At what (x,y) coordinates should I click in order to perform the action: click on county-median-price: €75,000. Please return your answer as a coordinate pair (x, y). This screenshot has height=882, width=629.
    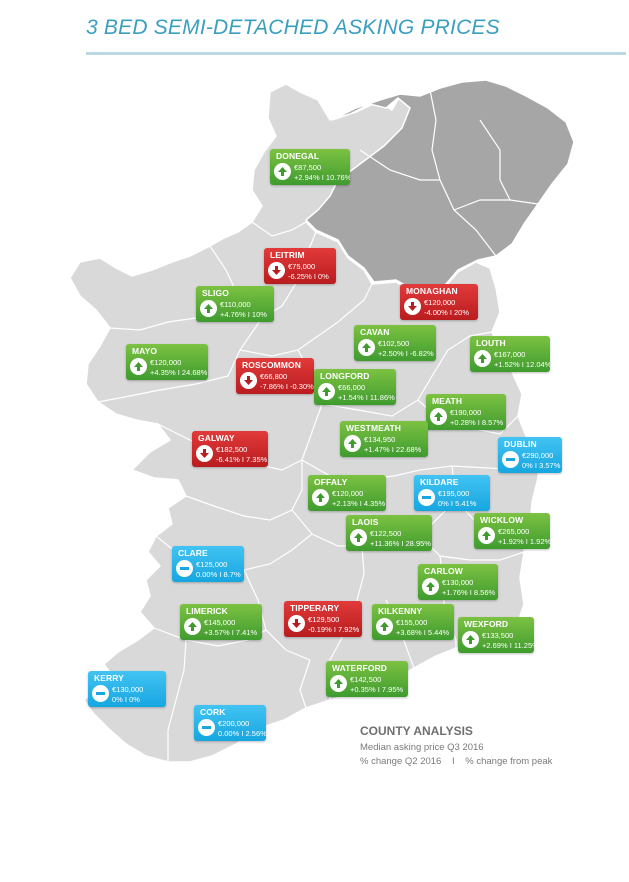
    Looking at the image, I should click on (302, 266).